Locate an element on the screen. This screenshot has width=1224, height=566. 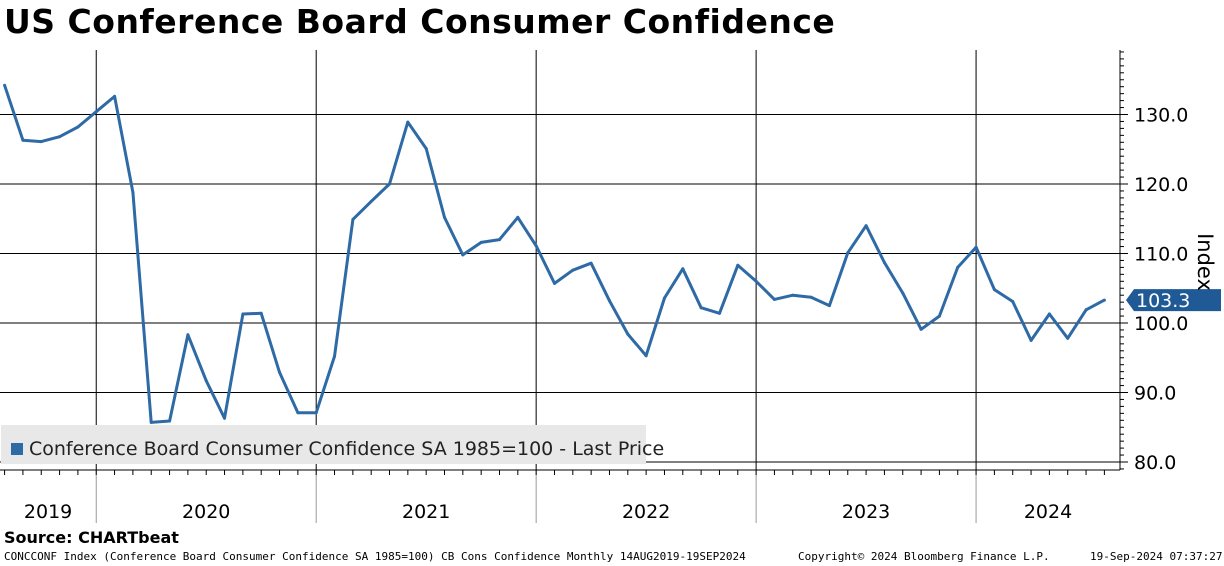
x-tick-label: 2022 is located at coordinates (646, 512).